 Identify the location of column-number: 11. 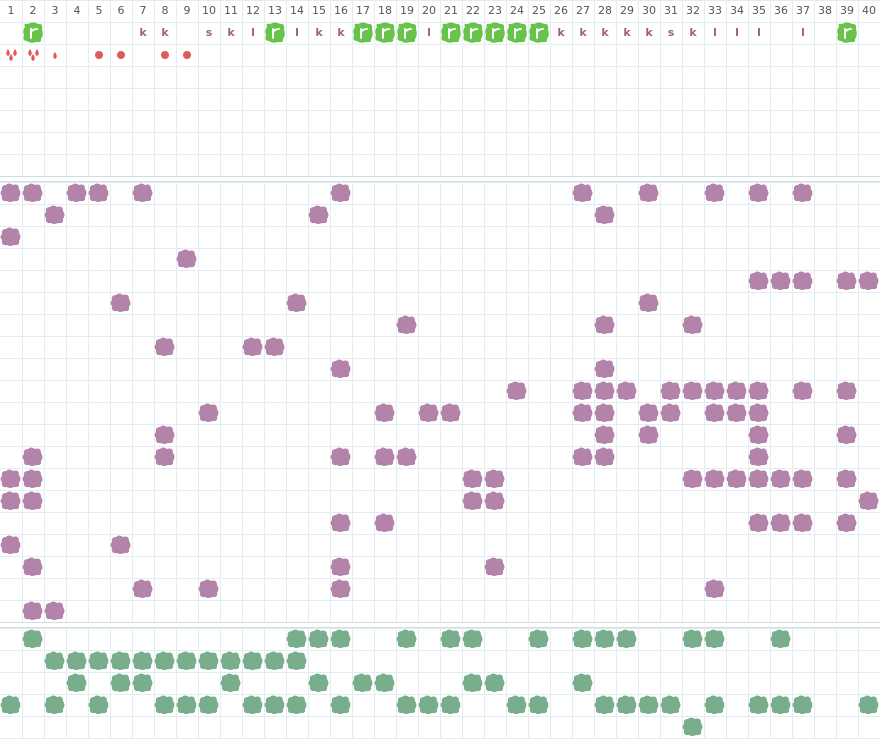
(231, 10).